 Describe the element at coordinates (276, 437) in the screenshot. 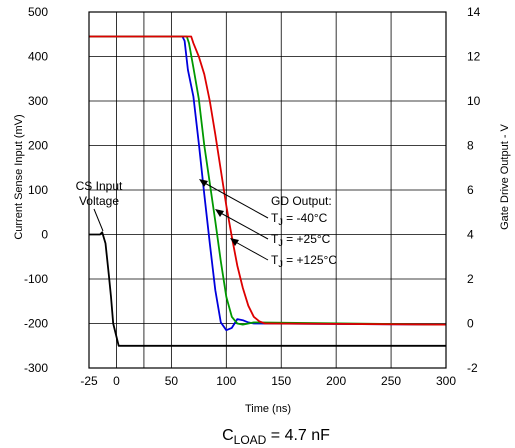

I see `chart-caption: CLOAD = 4.7 nF` at that location.